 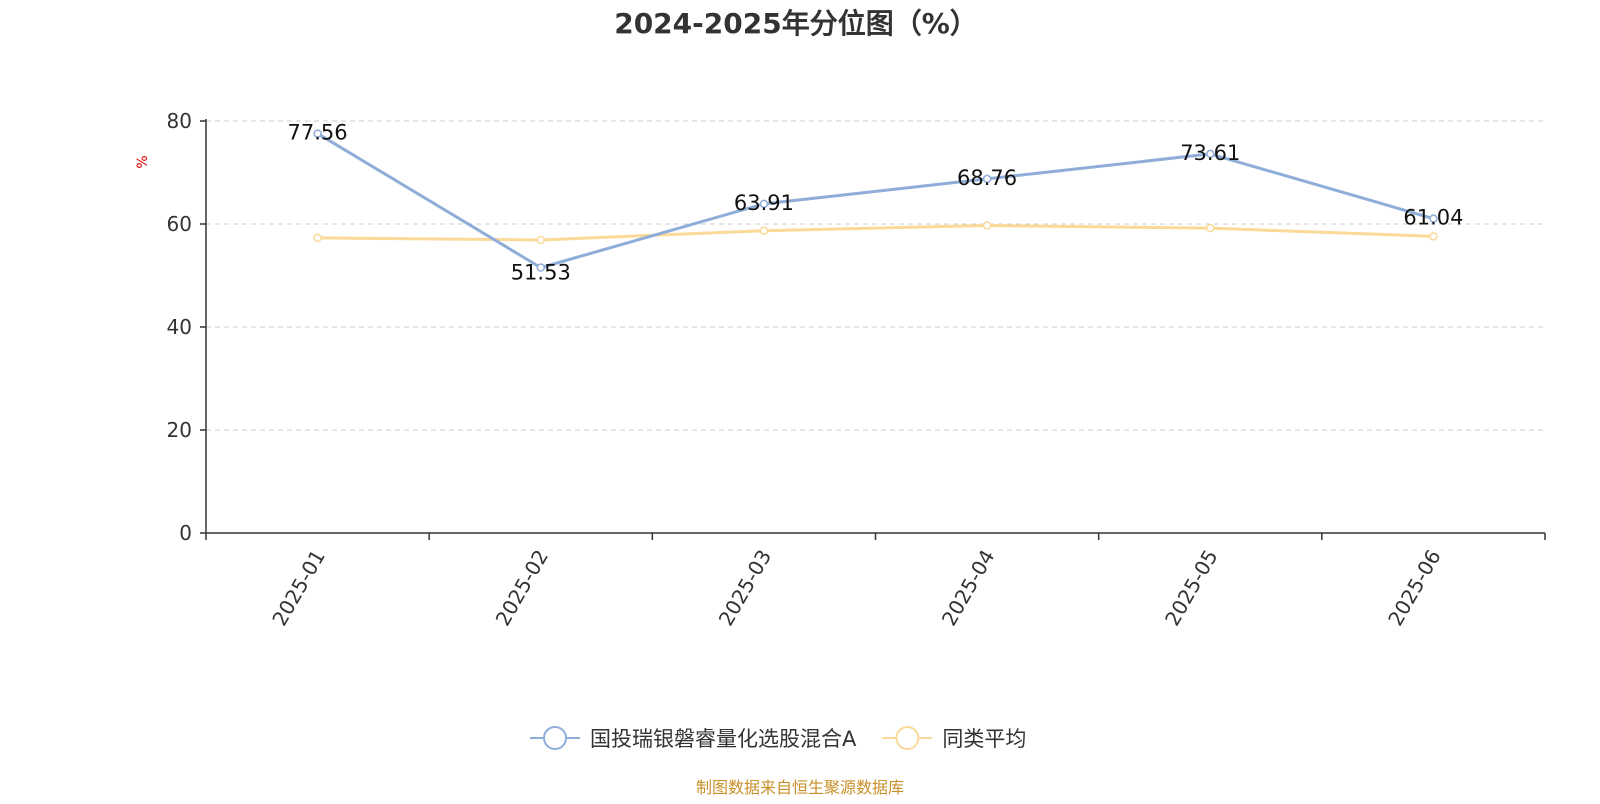 I want to click on y-tick-label: 40, so click(x=179, y=327).